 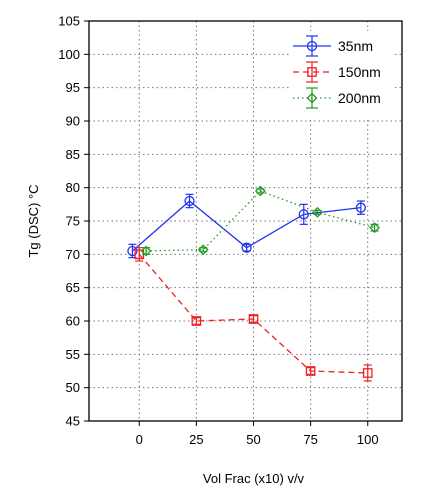 I want to click on y-tick-label: 75, so click(x=73, y=221).